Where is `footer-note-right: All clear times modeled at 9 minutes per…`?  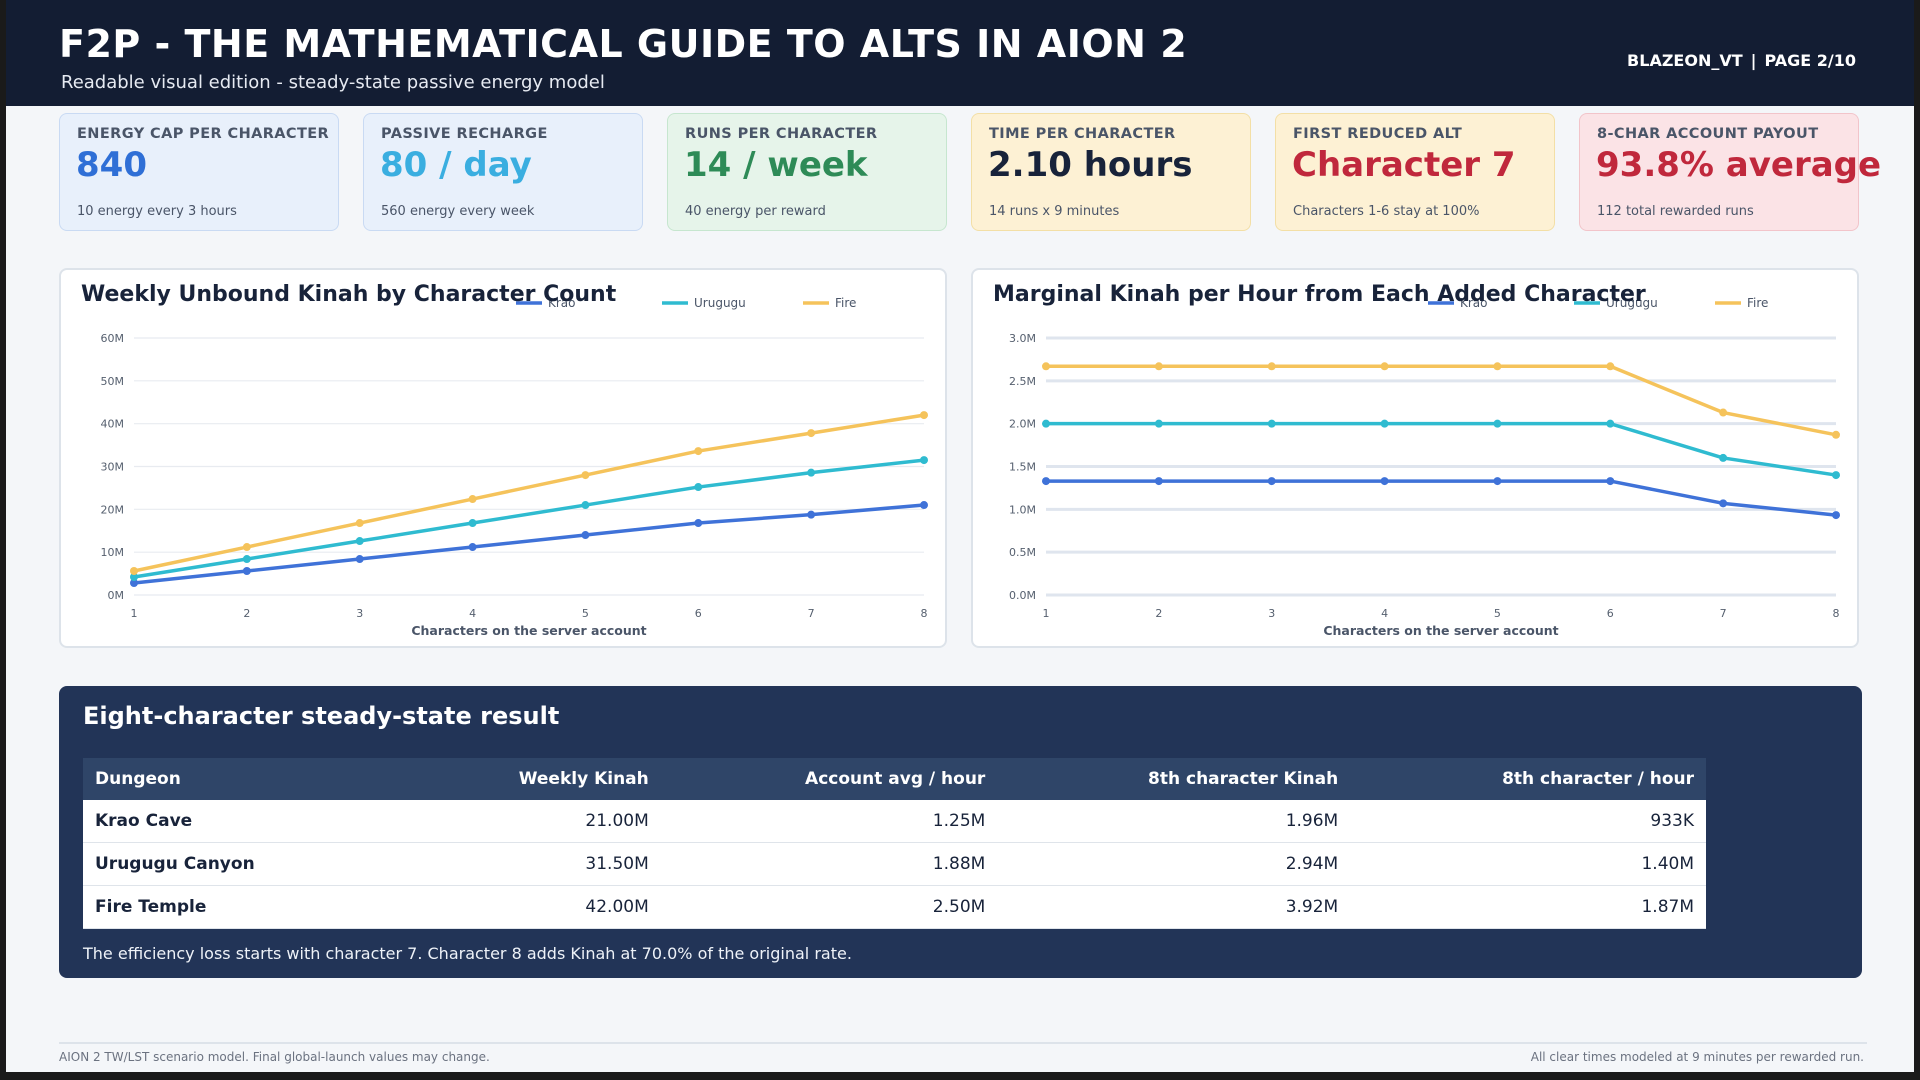
footer-note-right: All clear times modeled at 9 minutes per… is located at coordinates (1697, 1057).